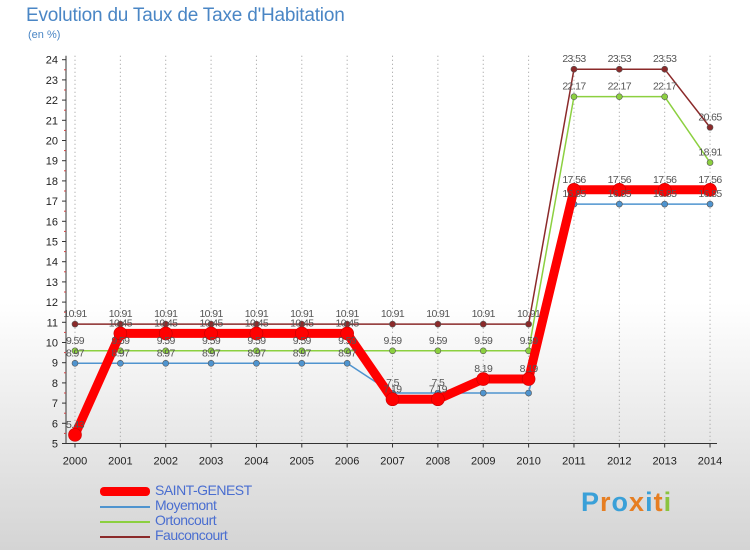 The width and height of the screenshot is (750, 550). Describe the element at coordinates (393, 383) in the screenshot. I see `data-label-1-2007: 7.5` at that location.